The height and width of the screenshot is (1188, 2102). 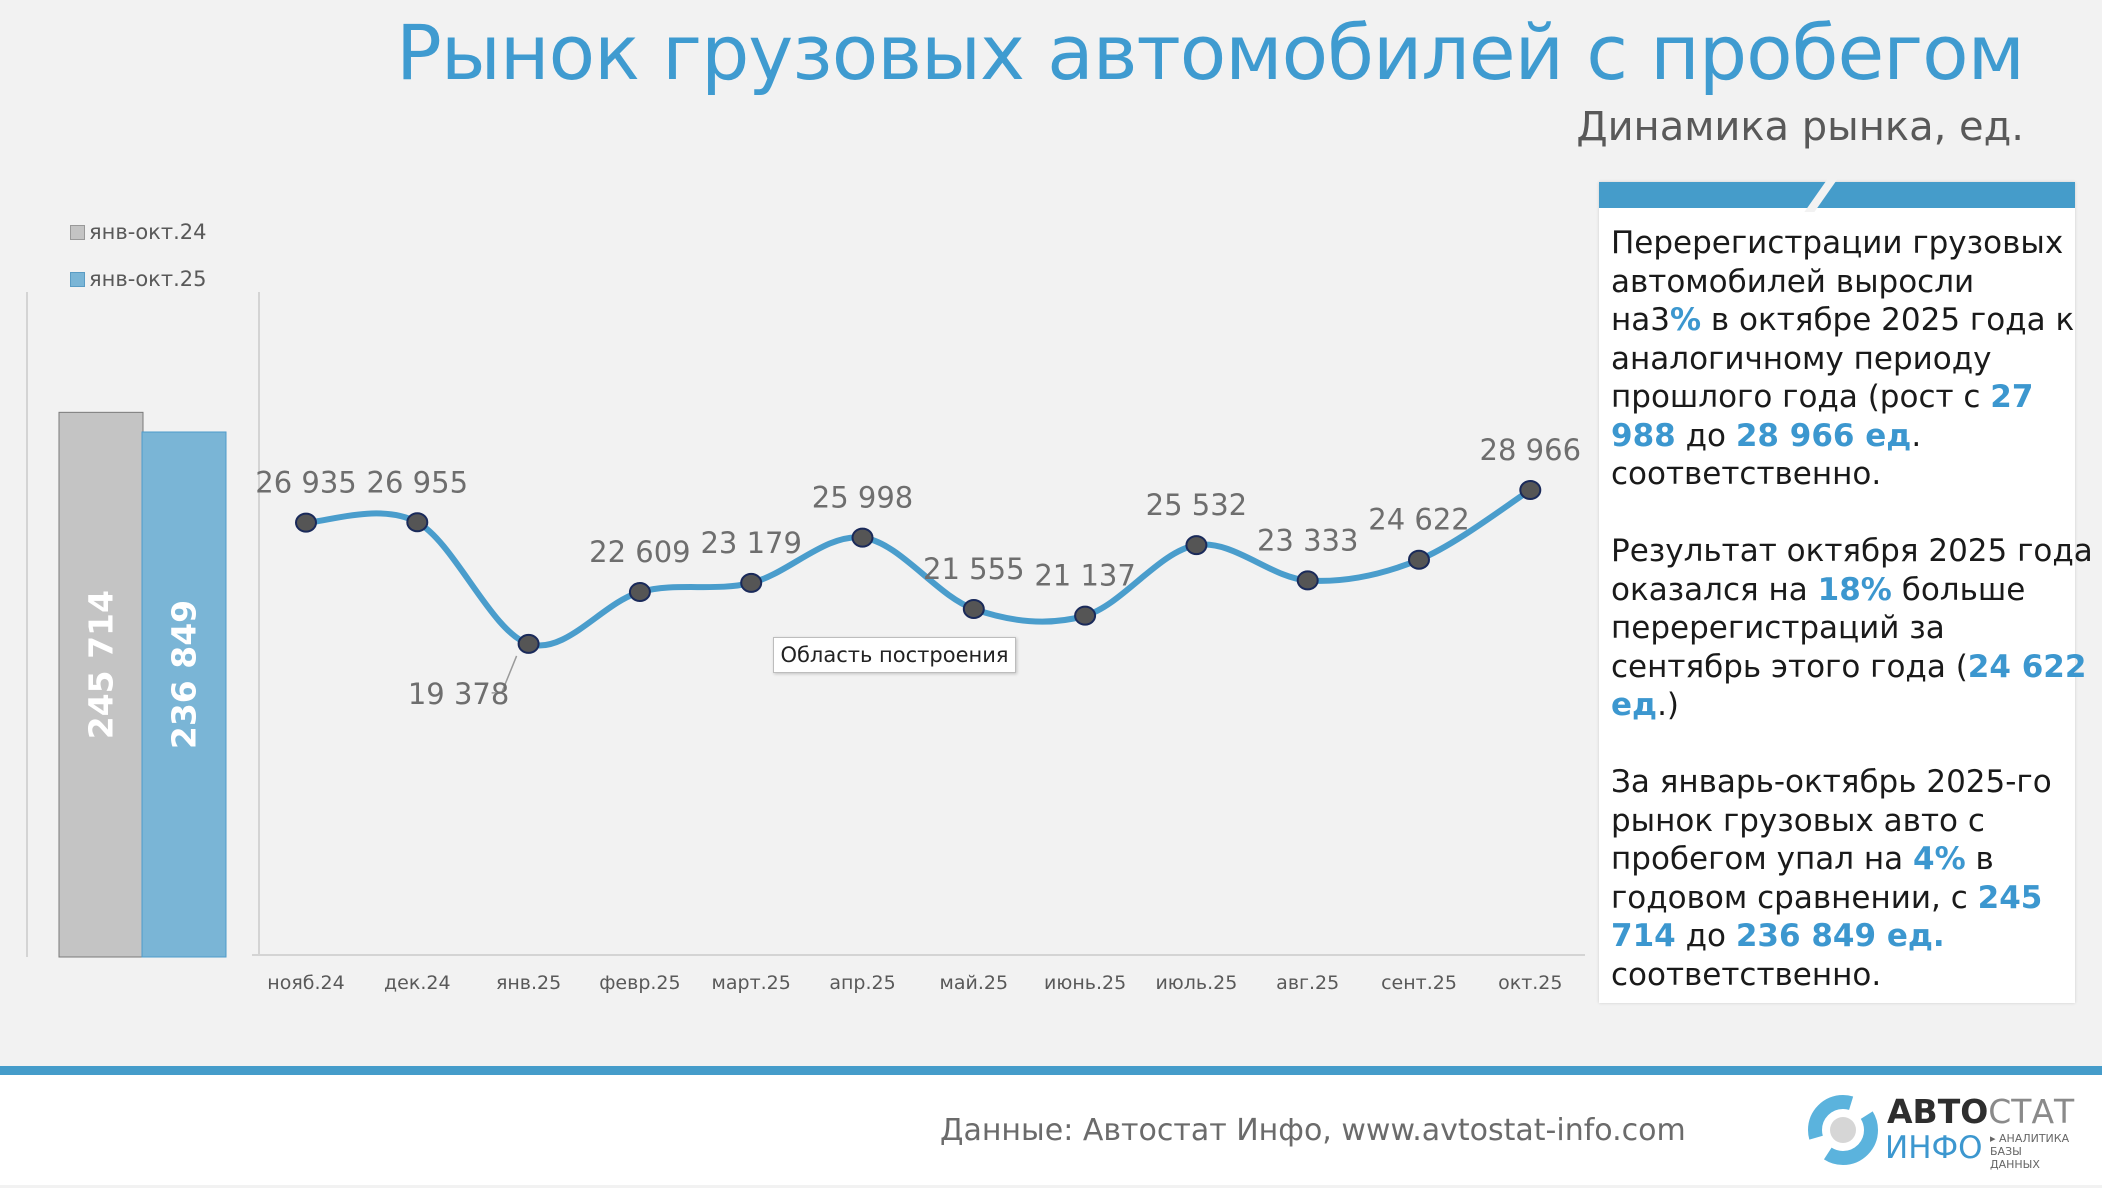 I want to click on x-tick-label: янв.25, so click(x=528, y=983).